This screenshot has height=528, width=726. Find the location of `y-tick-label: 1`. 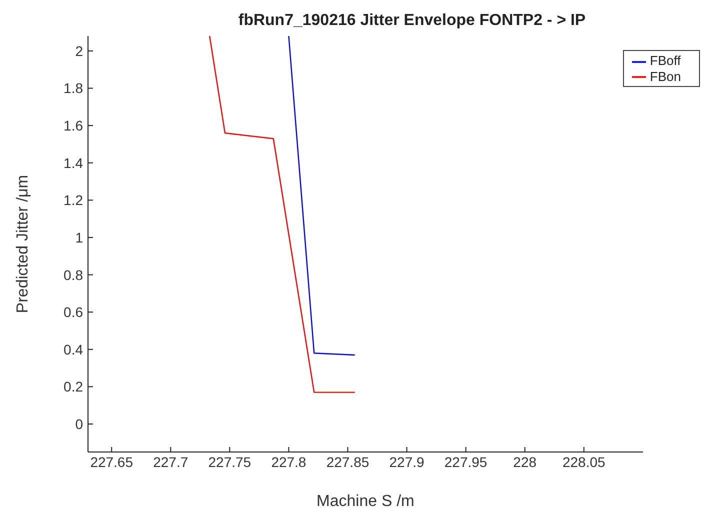

y-tick-label: 1 is located at coordinates (79, 237).